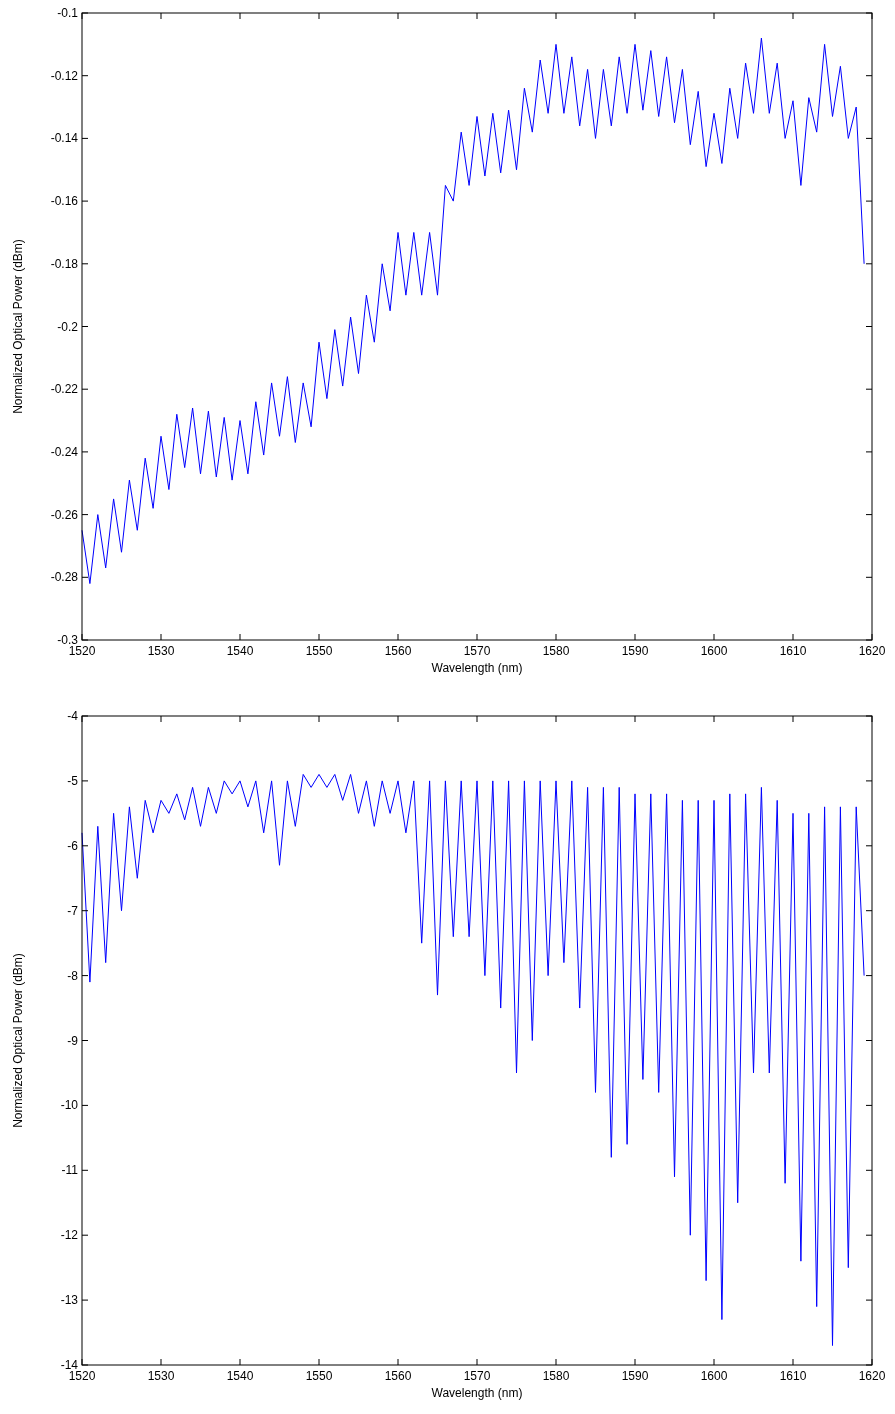  What do you see at coordinates (69, 1300) in the screenshot?
I see `y-tick-label: -13` at bounding box center [69, 1300].